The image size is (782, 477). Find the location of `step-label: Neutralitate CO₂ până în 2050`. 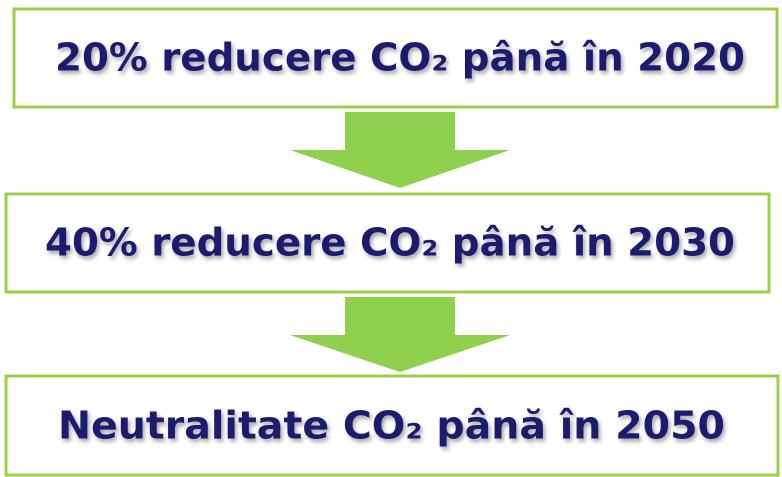

step-label: Neutralitate CO₂ până în 2050 is located at coordinates (391, 426).